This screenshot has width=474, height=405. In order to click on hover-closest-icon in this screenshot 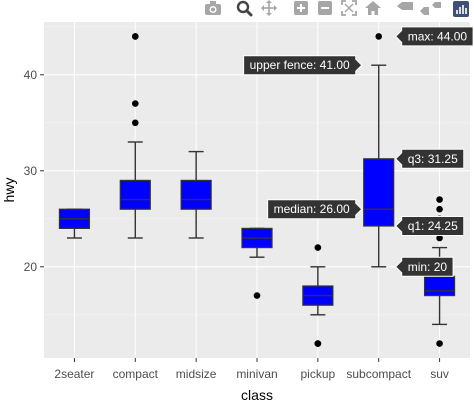, I will do `click(424, 11)`.